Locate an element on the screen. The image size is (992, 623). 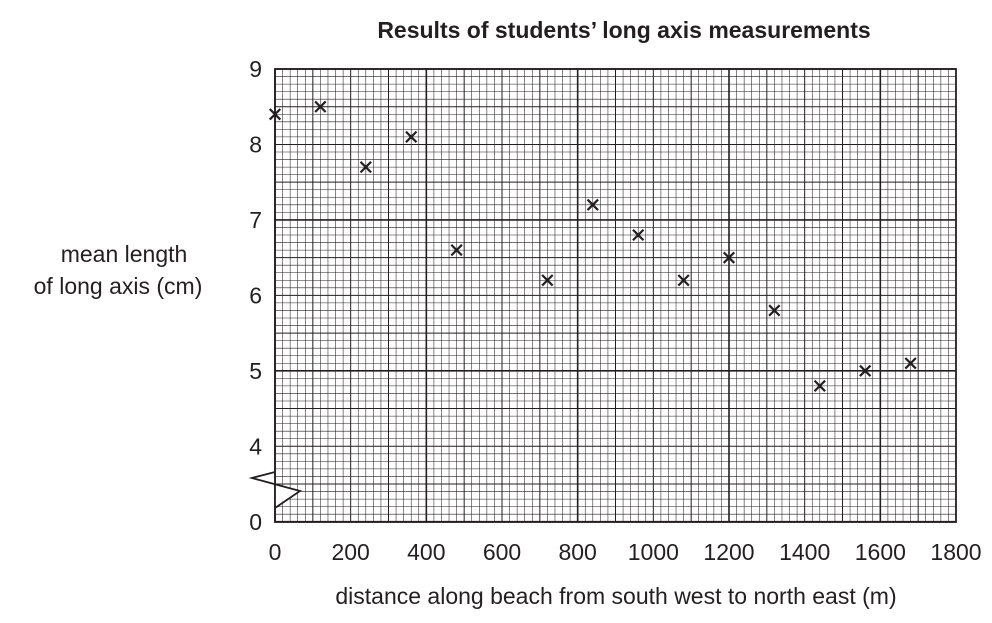
y-axis-label-line-2: of long axis (cm) is located at coordinates (118, 286).